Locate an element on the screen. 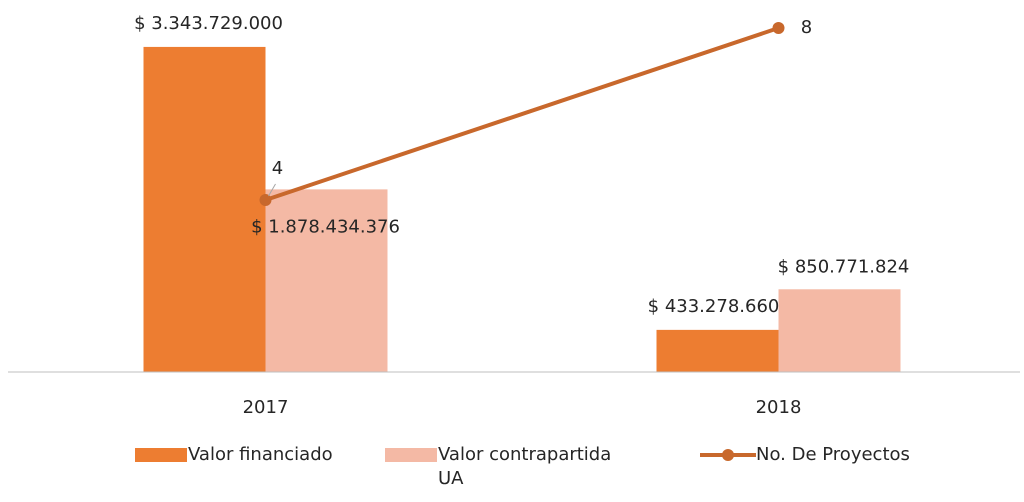 This screenshot has height=502, width=1024. legend-label: Valor financiado is located at coordinates (260, 454).